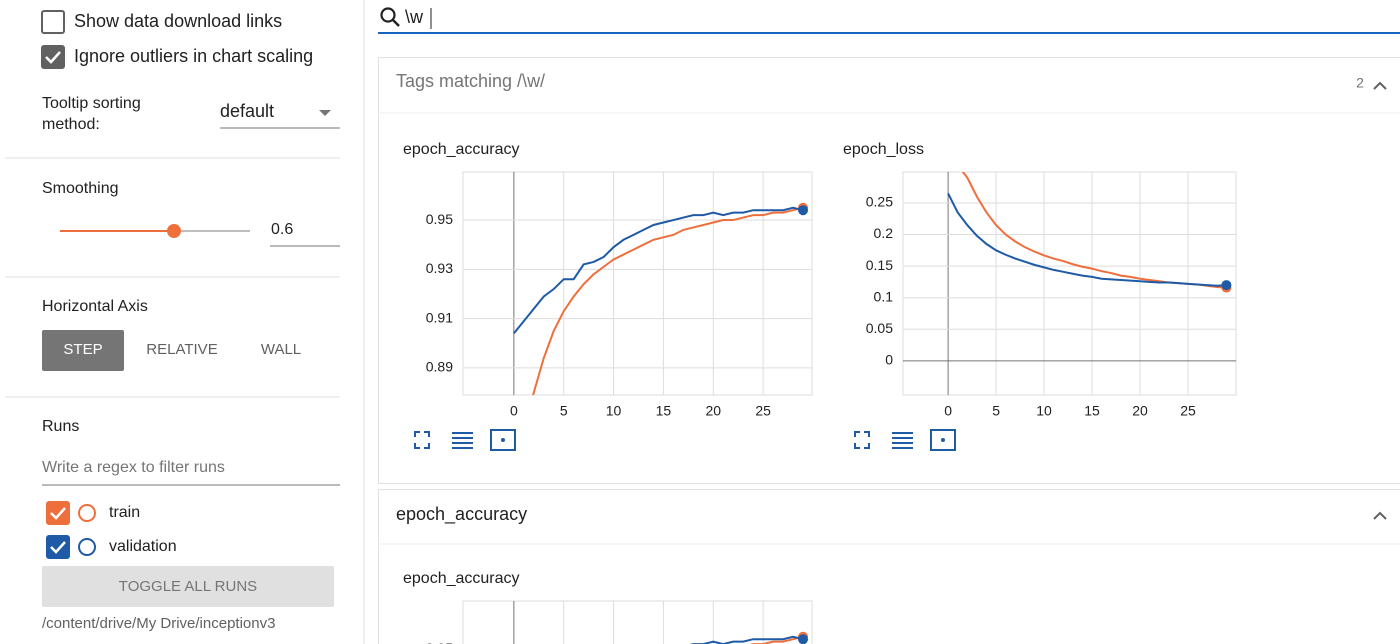 The image size is (1400, 644). Describe the element at coordinates (879, 328) in the screenshot. I see `y-tick-label: 0.05` at that location.